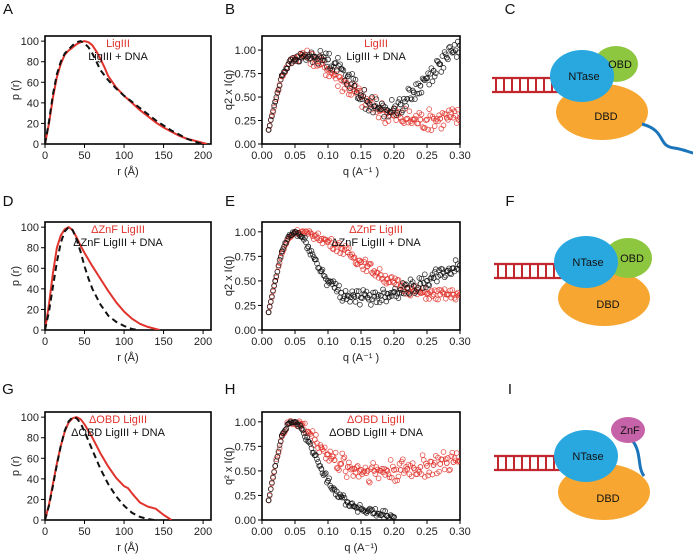 The height and width of the screenshot is (556, 693). What do you see at coordinates (510, 9) in the screenshot?
I see `panel-letter-c: C` at bounding box center [510, 9].